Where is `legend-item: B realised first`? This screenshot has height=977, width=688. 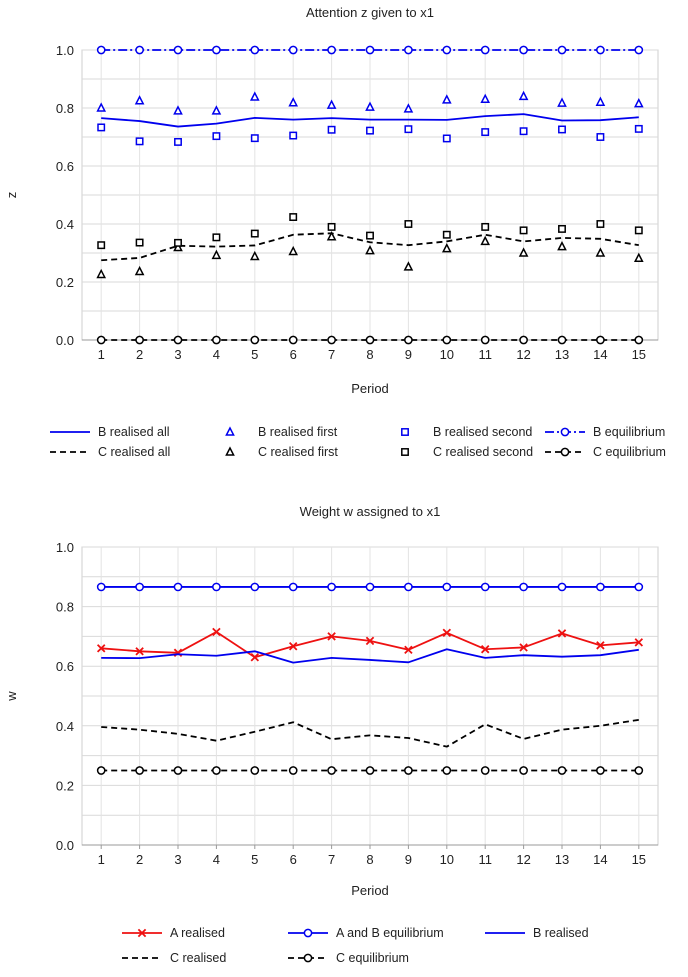
legend-item: B realised first is located at coordinates (281, 432).